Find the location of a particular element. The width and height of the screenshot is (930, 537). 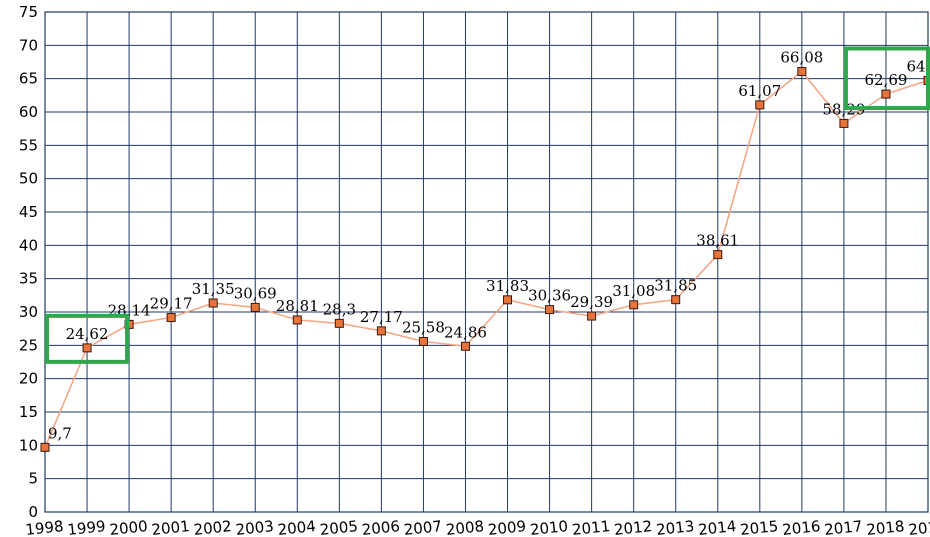

x-tick-label: 2015 is located at coordinates (759, 527).